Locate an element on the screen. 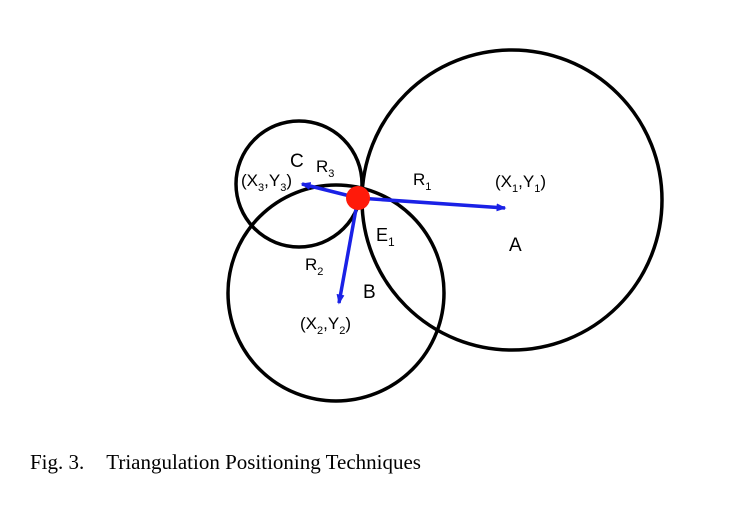  figure-caption-text: Triangulation Positioning Techniques is located at coordinates (263, 462).